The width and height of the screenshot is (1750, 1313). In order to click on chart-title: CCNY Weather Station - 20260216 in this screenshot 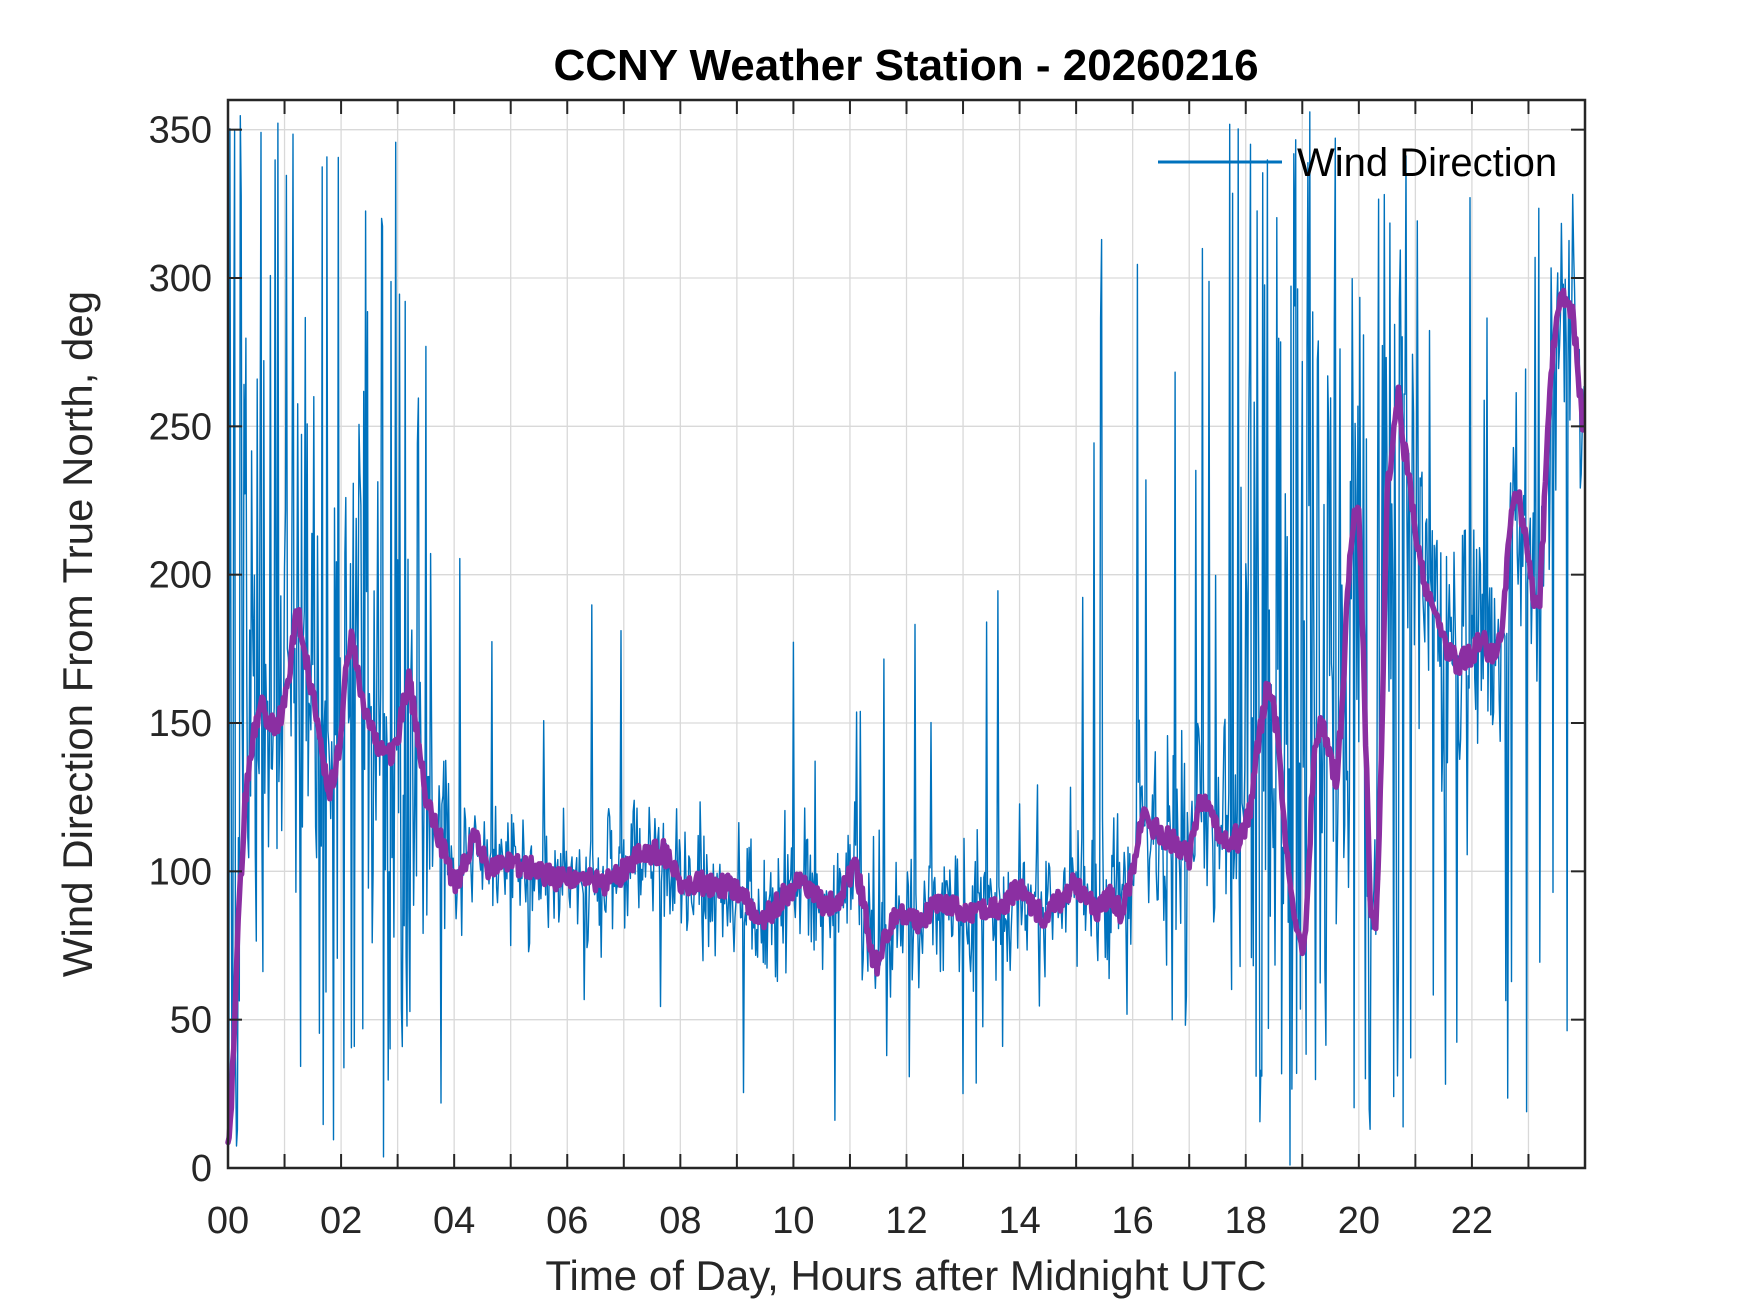, I will do `click(905, 65)`.